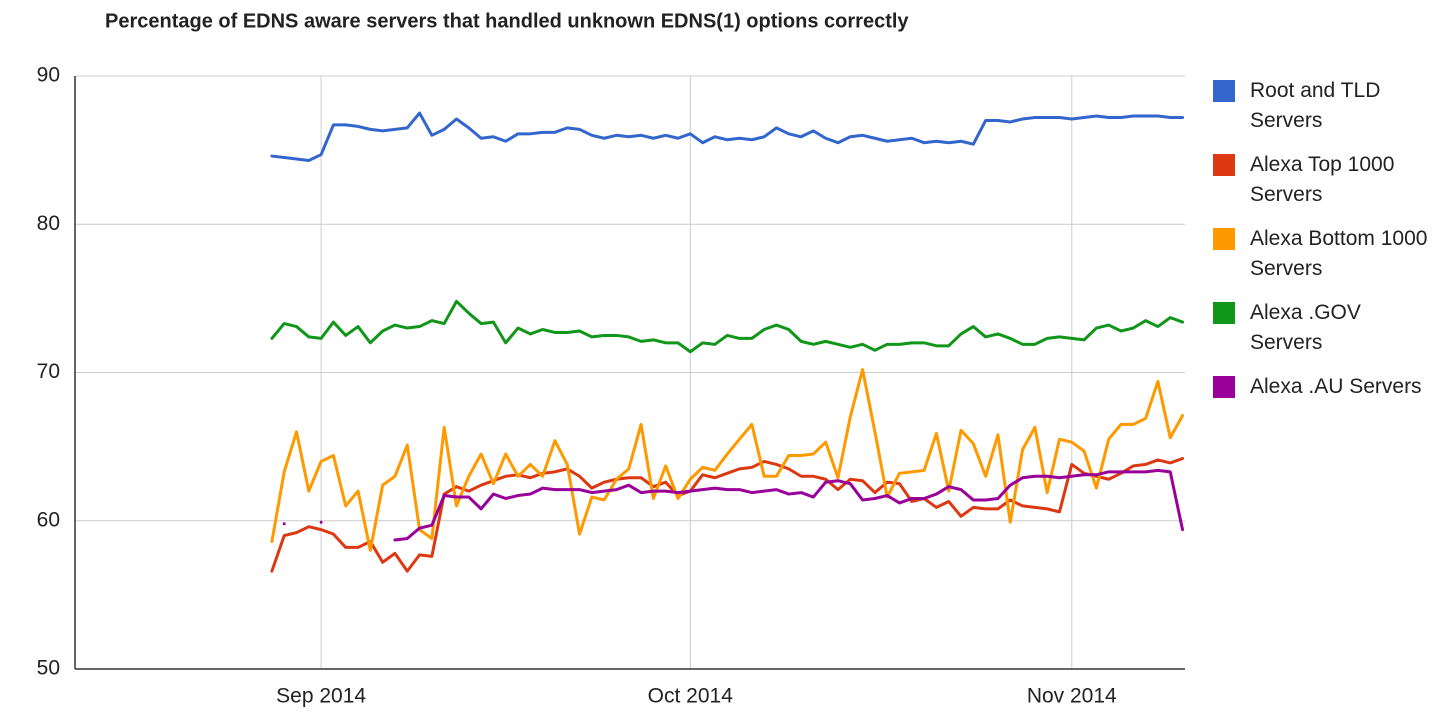  I want to click on legend-item: Alexa Bottom 1000 Servers, so click(1325, 261).